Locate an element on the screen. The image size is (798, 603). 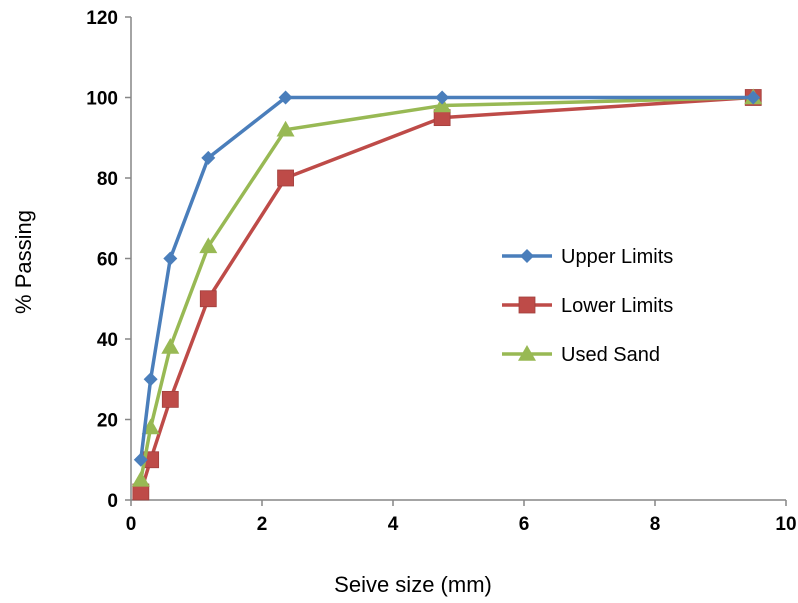
x-tick-label: 6 is located at coordinates (524, 524).